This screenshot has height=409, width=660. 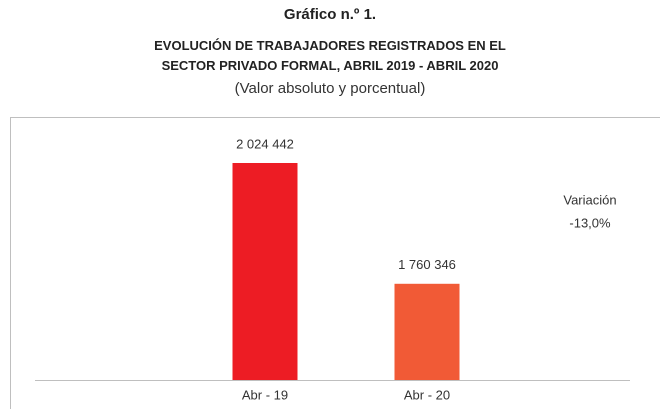 What do you see at coordinates (330, 88) in the screenshot?
I see `chart-note: (Valor absoluto y porcentual)` at bounding box center [330, 88].